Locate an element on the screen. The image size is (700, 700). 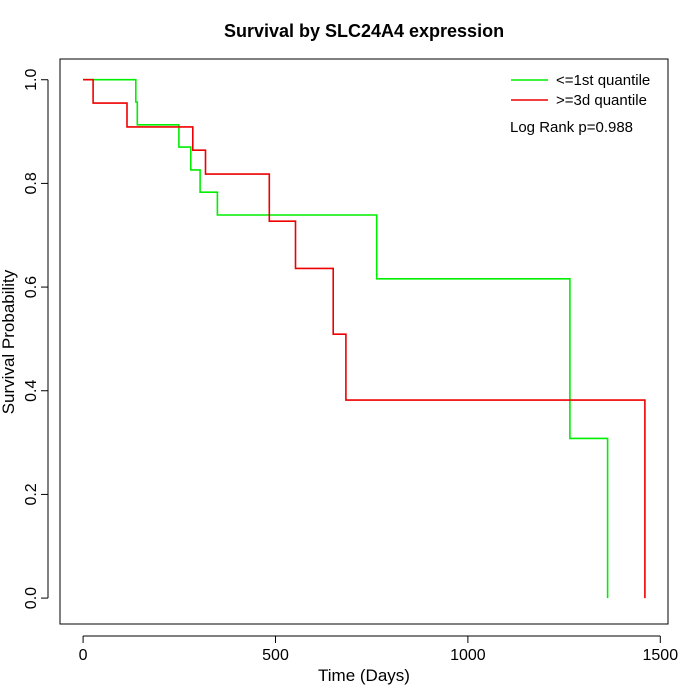
x-tick-label: 500 is located at coordinates (275, 655).